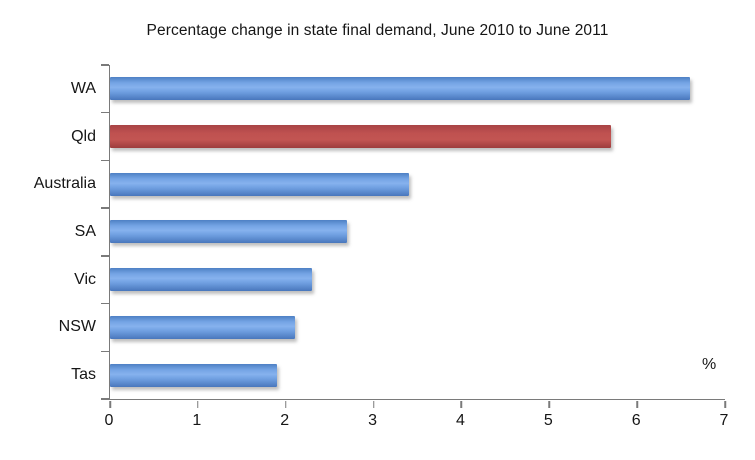 The image size is (755, 460). Describe the element at coordinates (64, 184) in the screenshot. I see `category-label-australia: Australia` at that location.